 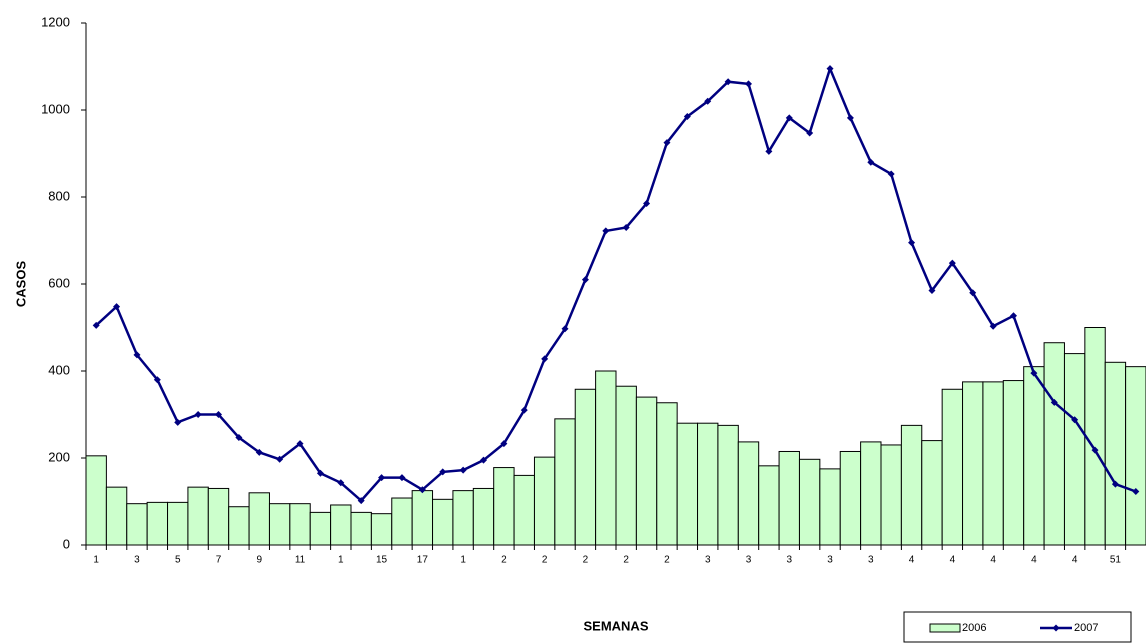 I want to click on y-tick-label: 1000, so click(x=55, y=108).